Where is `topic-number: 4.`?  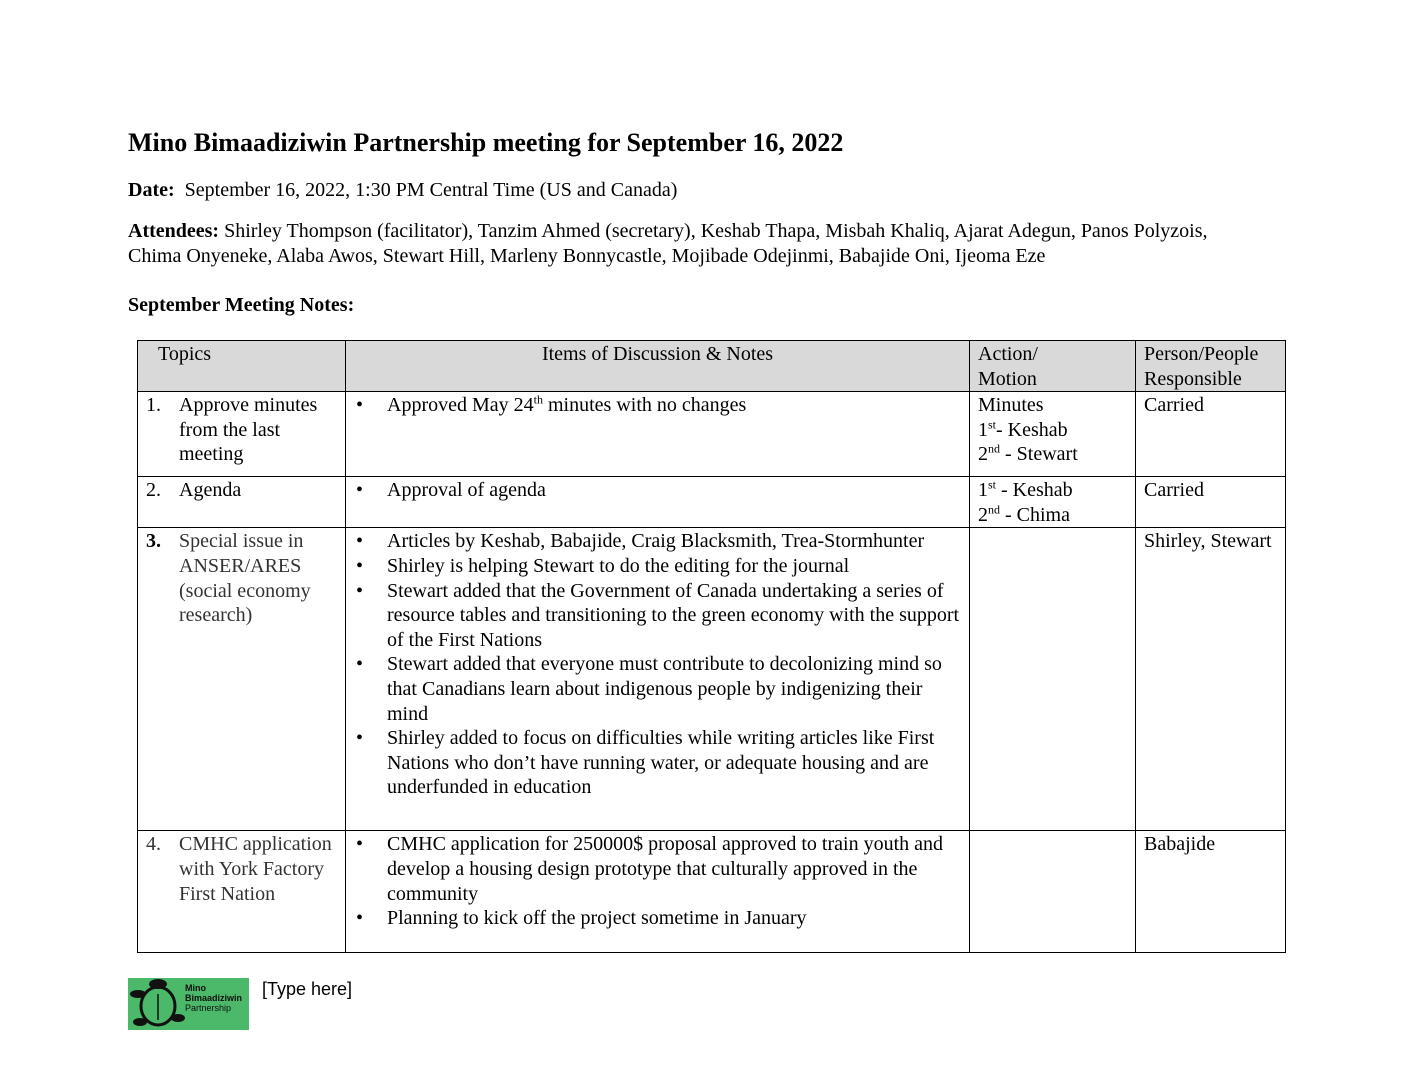 topic-number: 4. is located at coordinates (153, 844).